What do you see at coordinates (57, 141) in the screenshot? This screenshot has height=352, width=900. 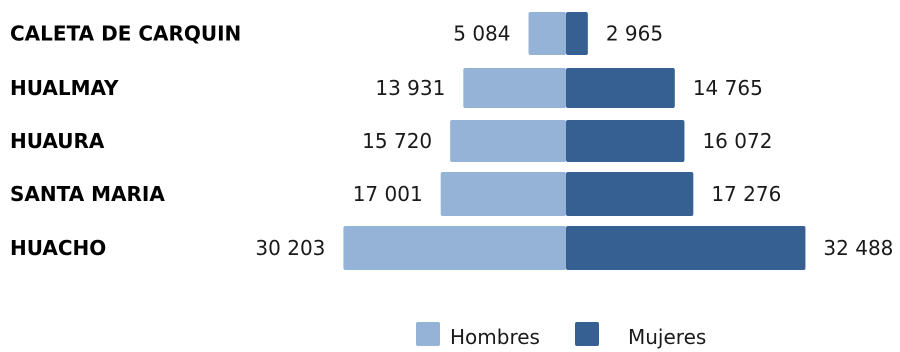 I see `category-label-huaura: HUAURA` at bounding box center [57, 141].